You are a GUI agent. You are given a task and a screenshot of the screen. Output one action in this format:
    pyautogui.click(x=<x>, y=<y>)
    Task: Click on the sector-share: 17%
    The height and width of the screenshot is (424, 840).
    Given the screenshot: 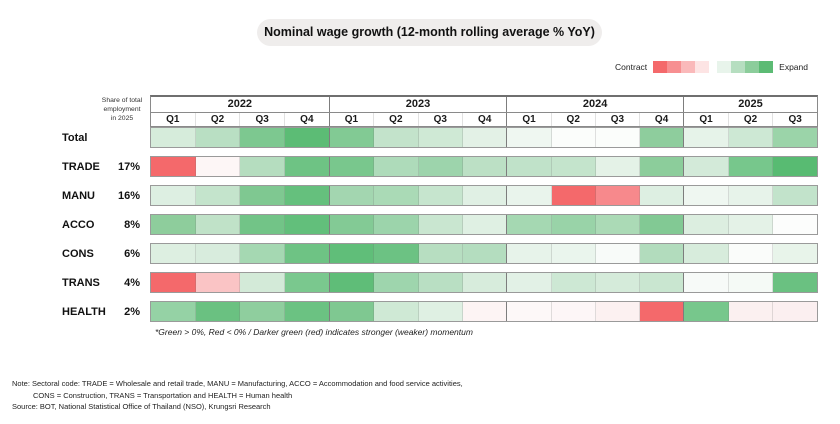 What is the action you would take?
    pyautogui.click(x=128, y=166)
    